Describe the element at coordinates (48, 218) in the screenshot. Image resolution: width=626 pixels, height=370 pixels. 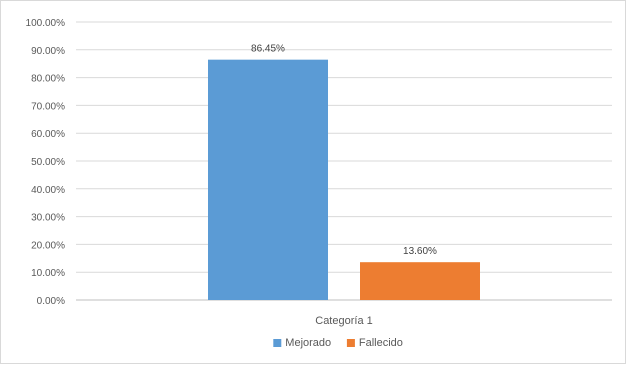
I see `y-tick-label: 30.00%` at that location.